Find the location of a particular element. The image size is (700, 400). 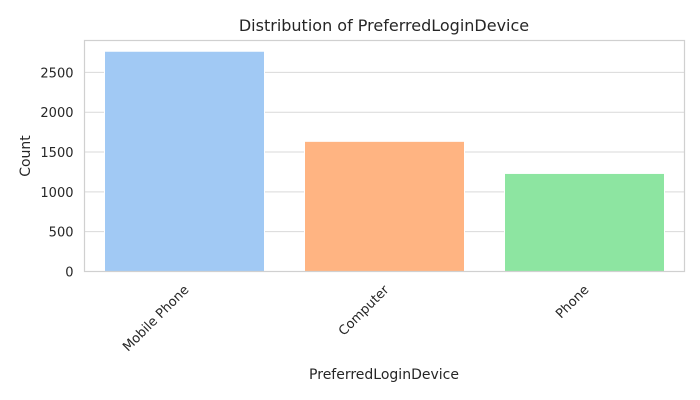

y-tick-label: 2000 is located at coordinates (56, 113).